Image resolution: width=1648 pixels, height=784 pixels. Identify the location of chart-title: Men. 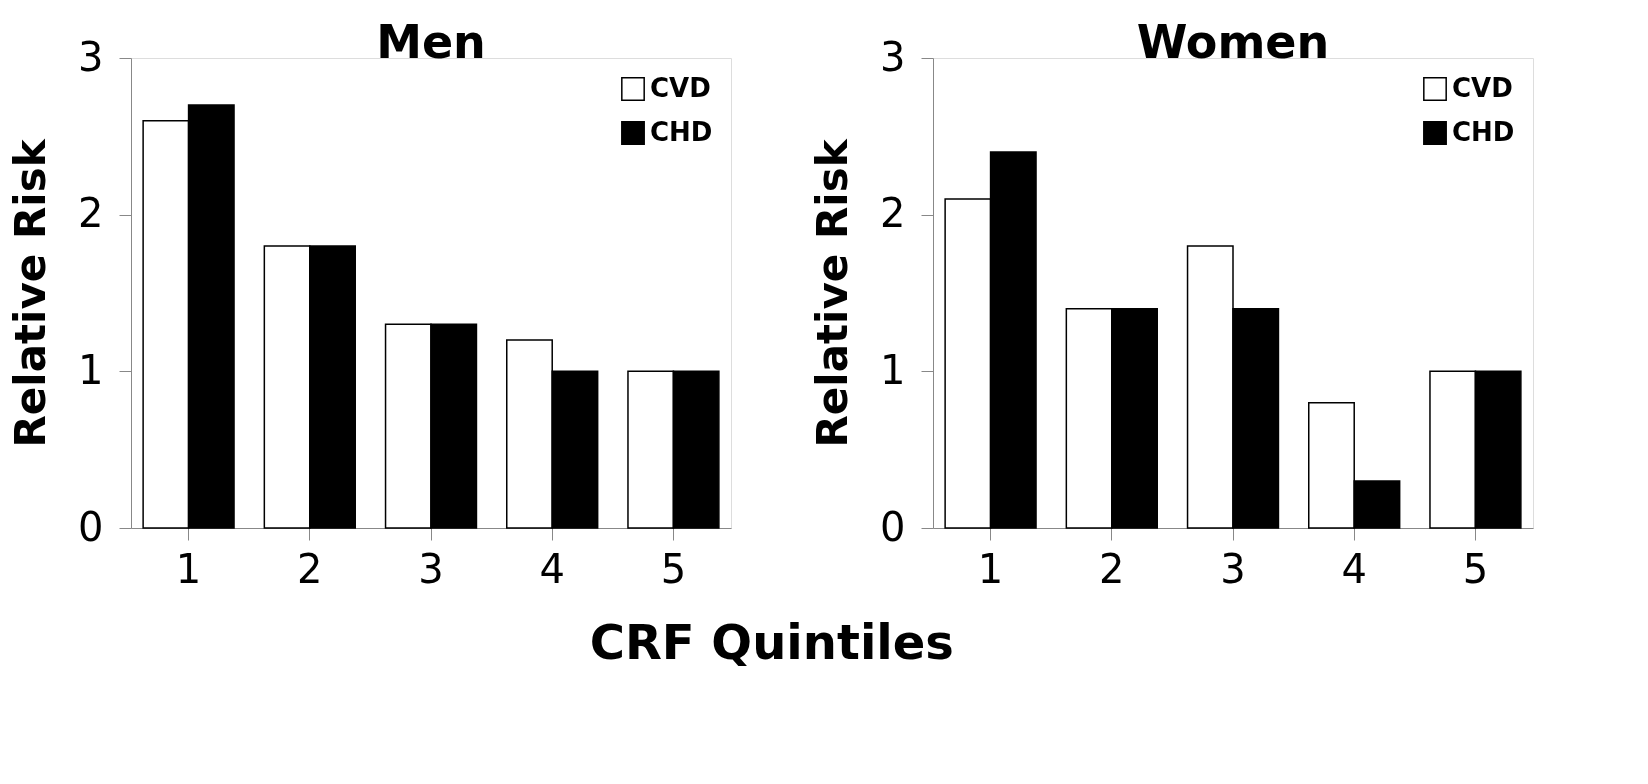
(431, 42).